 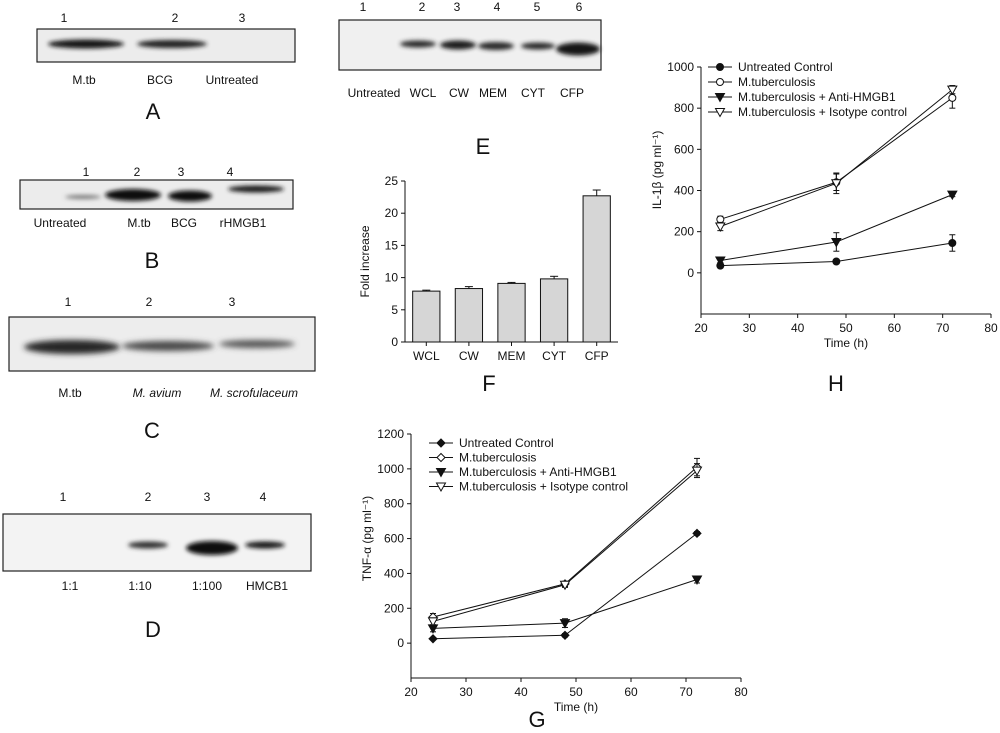 What do you see at coordinates (488, 268) in the screenshot?
I see `bar-chart-fold-increase: 0 5 10 15 20 25 WCL CW MEM CYT CFP Fold increase` at bounding box center [488, 268].